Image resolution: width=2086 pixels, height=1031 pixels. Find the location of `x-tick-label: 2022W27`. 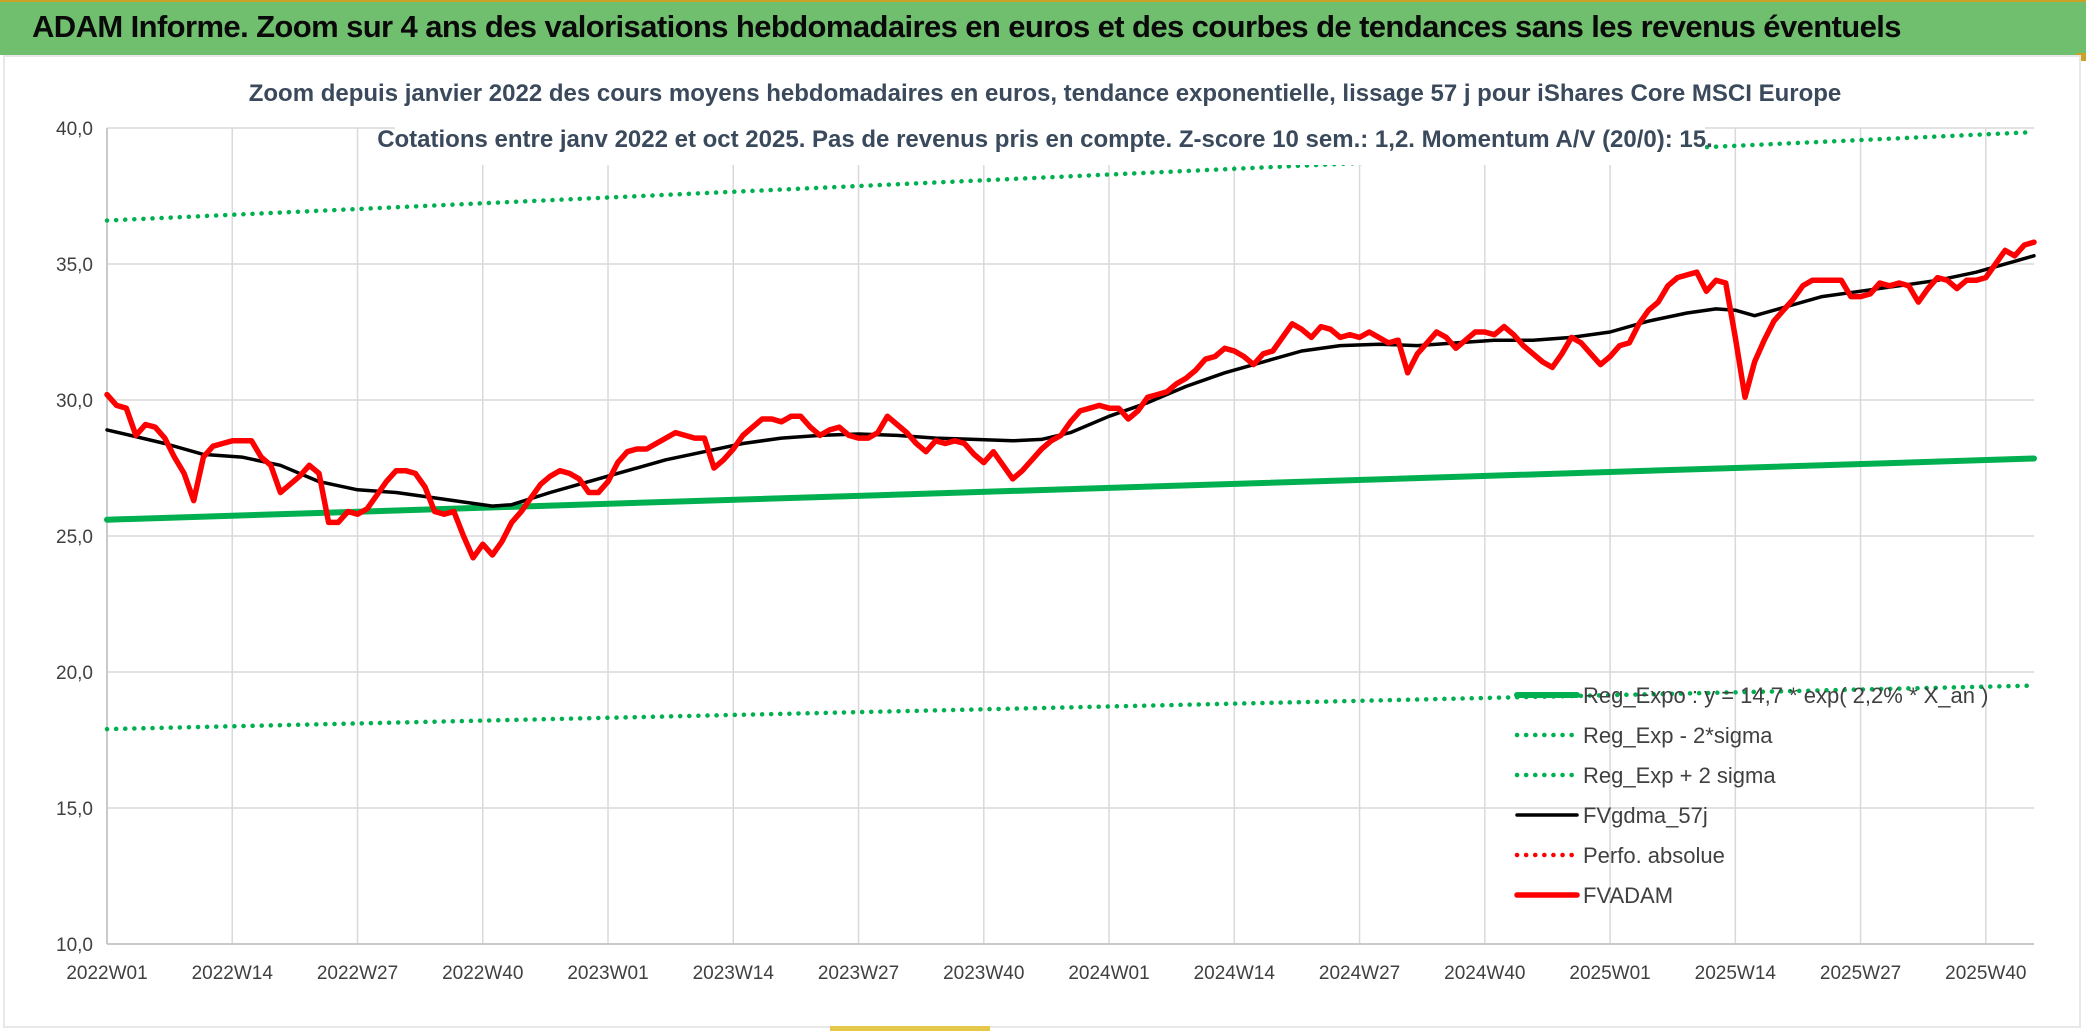

x-tick-label: 2022W27 is located at coordinates (357, 973).